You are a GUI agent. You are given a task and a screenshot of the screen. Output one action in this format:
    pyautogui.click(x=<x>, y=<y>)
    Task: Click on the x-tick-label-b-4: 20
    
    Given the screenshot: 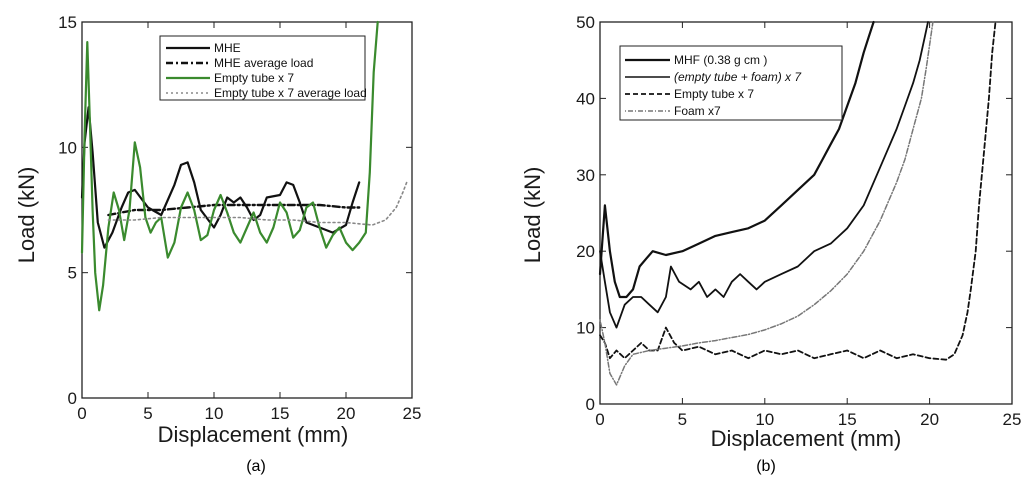 What is the action you would take?
    pyautogui.click(x=929, y=419)
    